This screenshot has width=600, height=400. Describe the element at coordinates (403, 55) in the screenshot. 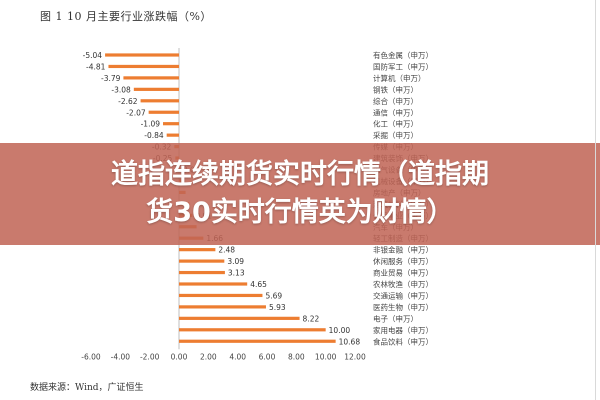

I see `category-label-0: 有色金属（申万）` at that location.